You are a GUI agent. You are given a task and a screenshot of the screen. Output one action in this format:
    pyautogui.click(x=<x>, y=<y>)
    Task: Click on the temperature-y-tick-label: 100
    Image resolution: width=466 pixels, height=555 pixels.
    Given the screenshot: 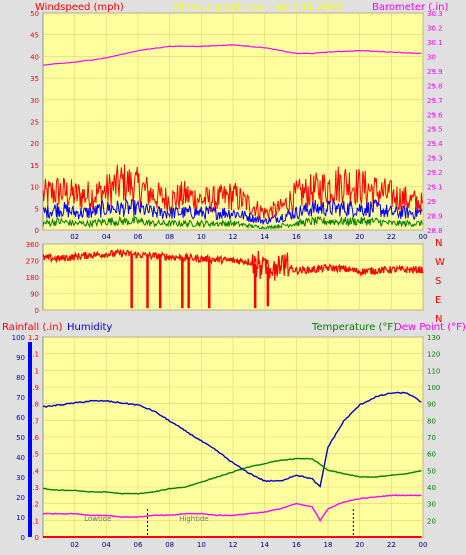 What is the action you would take?
    pyautogui.click(x=433, y=388)
    